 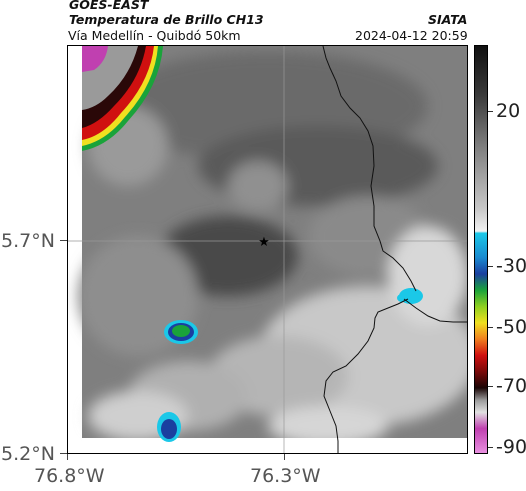 What do you see at coordinates (169, 427) in the screenshot?
I see `cold-cell-south` at bounding box center [169, 427].